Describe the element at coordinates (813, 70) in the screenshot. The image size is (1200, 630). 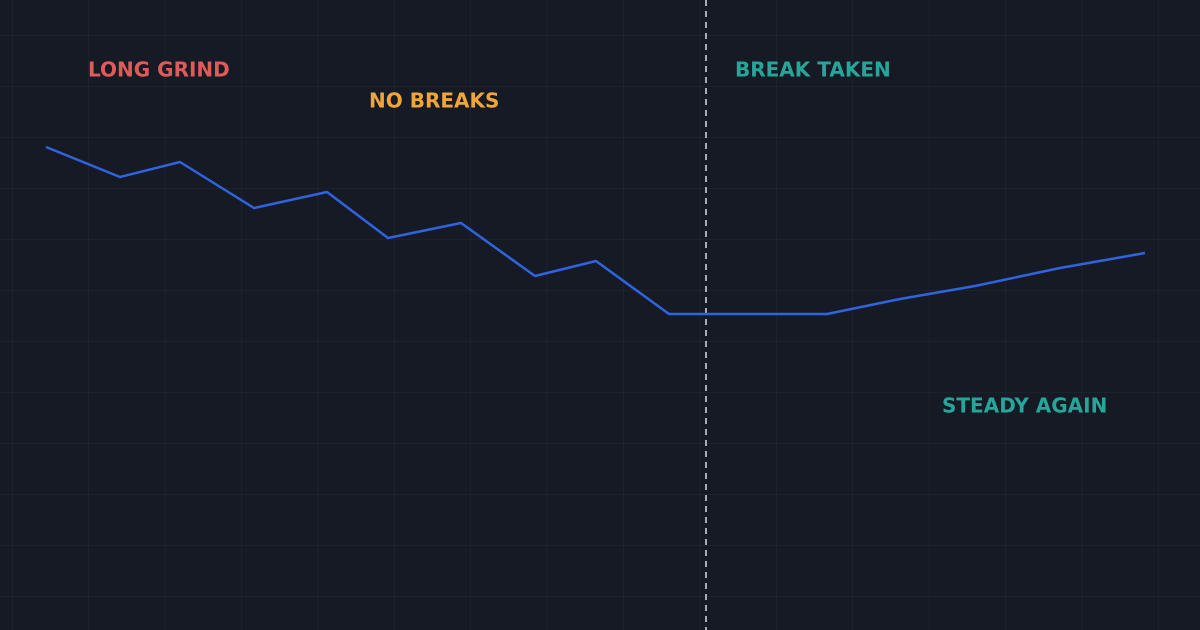
I see `annotation: BREAK TAKEN` at that location.